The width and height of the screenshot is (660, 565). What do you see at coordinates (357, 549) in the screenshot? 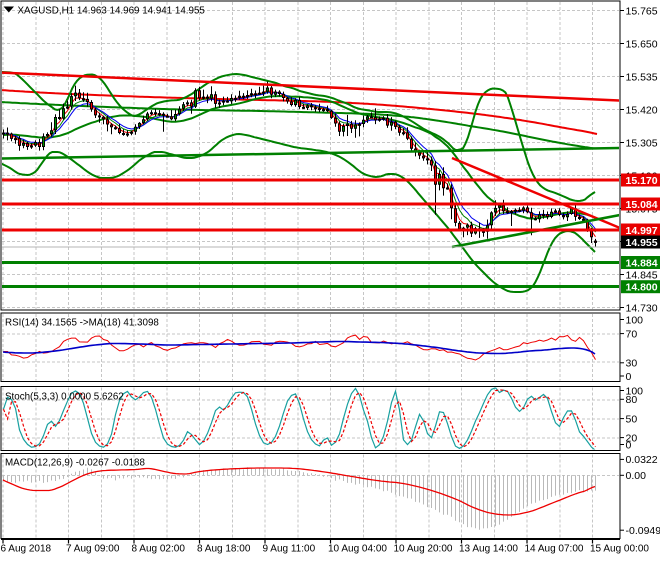
I see `svg-text: 10 Aug 04:00` at bounding box center [357, 549].